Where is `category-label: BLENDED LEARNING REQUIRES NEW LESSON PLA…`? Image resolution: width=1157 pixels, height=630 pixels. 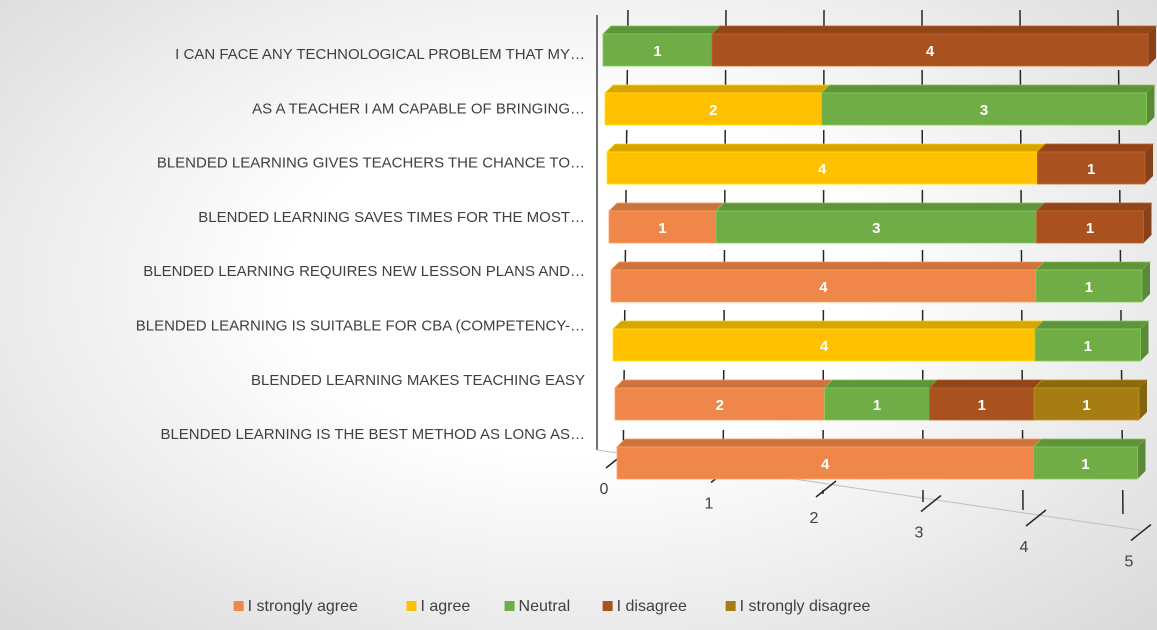 category-label: BLENDED LEARNING REQUIRES NEW LESSON PLA… is located at coordinates (364, 271).